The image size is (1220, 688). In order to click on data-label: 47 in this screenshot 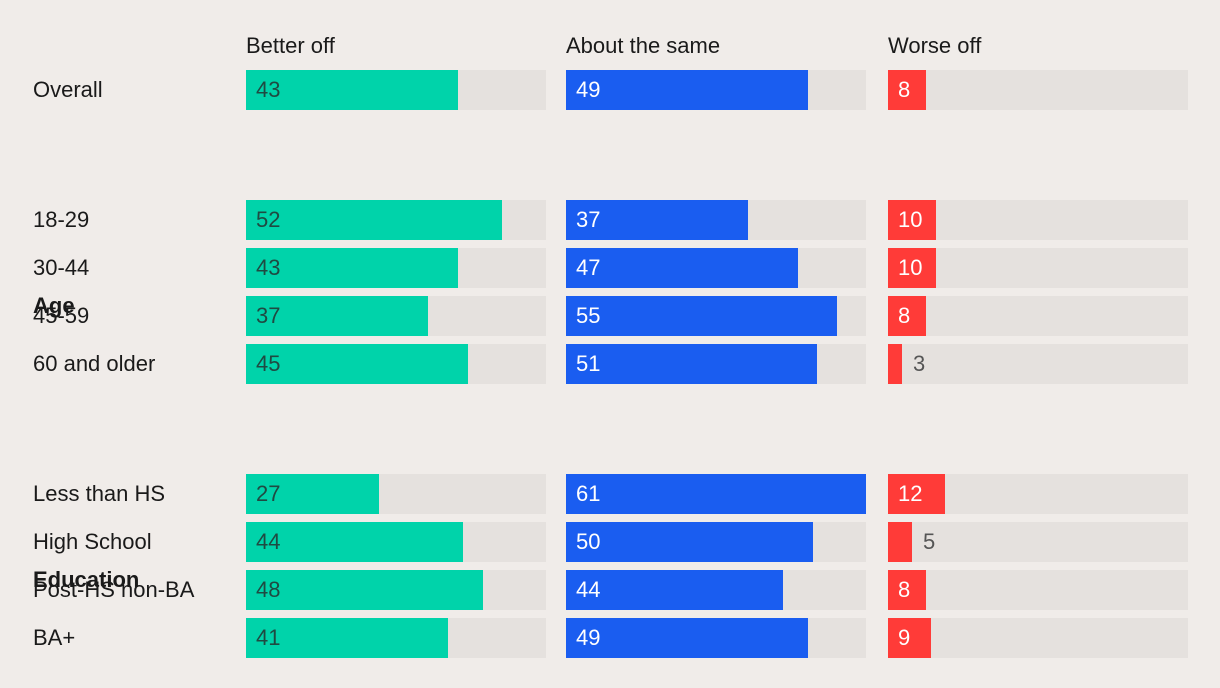, I will do `click(588, 267)`.